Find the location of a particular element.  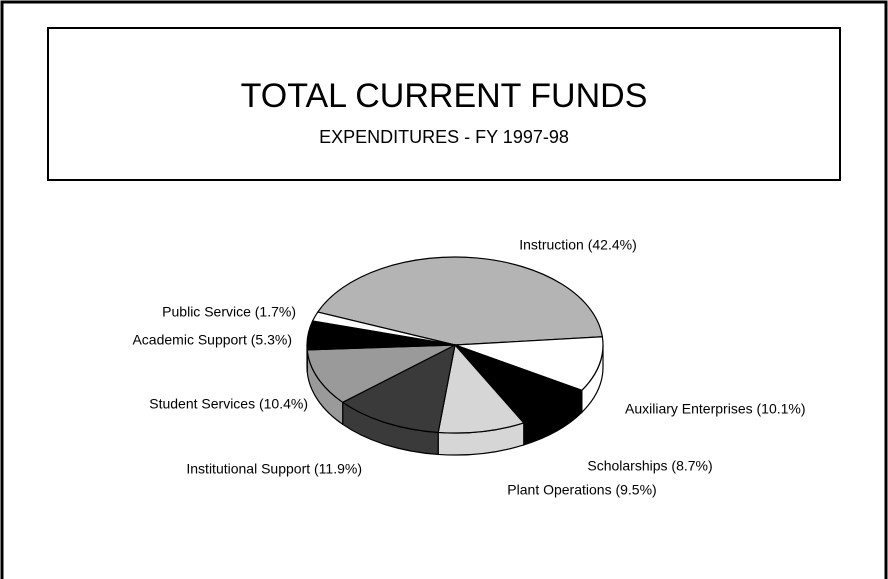

slice-label: Public Service (1.7%) is located at coordinates (229, 312).